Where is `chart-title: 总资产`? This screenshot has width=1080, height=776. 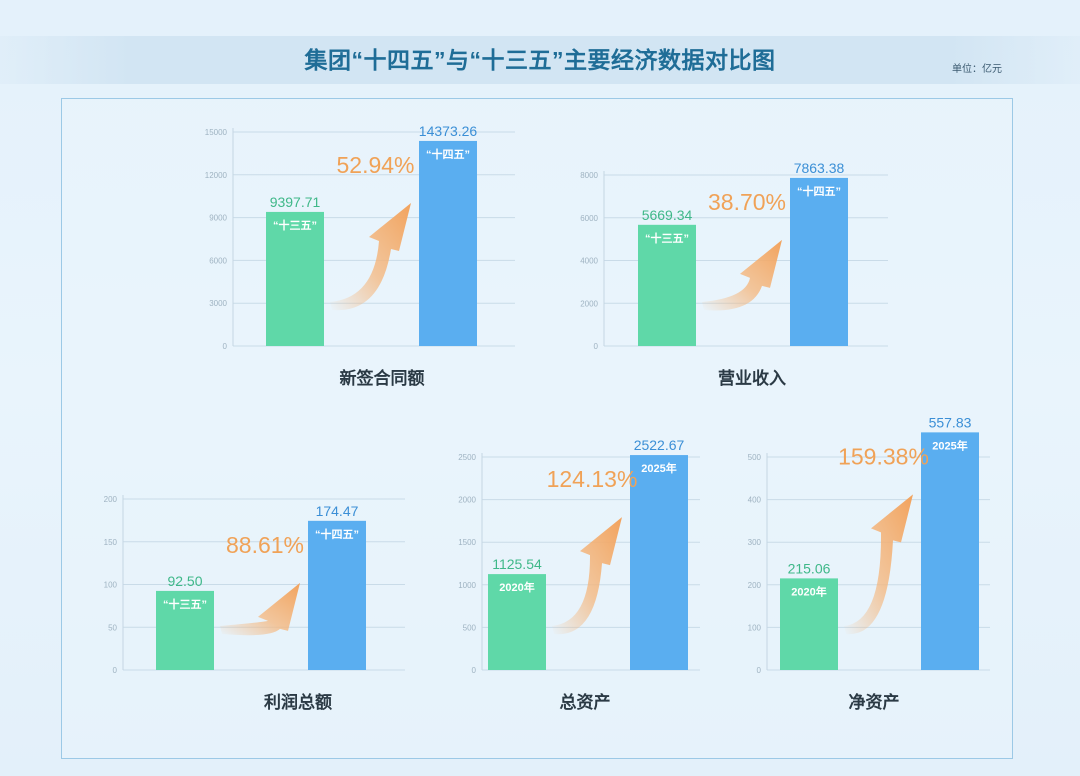 chart-title: 总资产 is located at coordinates (585, 702).